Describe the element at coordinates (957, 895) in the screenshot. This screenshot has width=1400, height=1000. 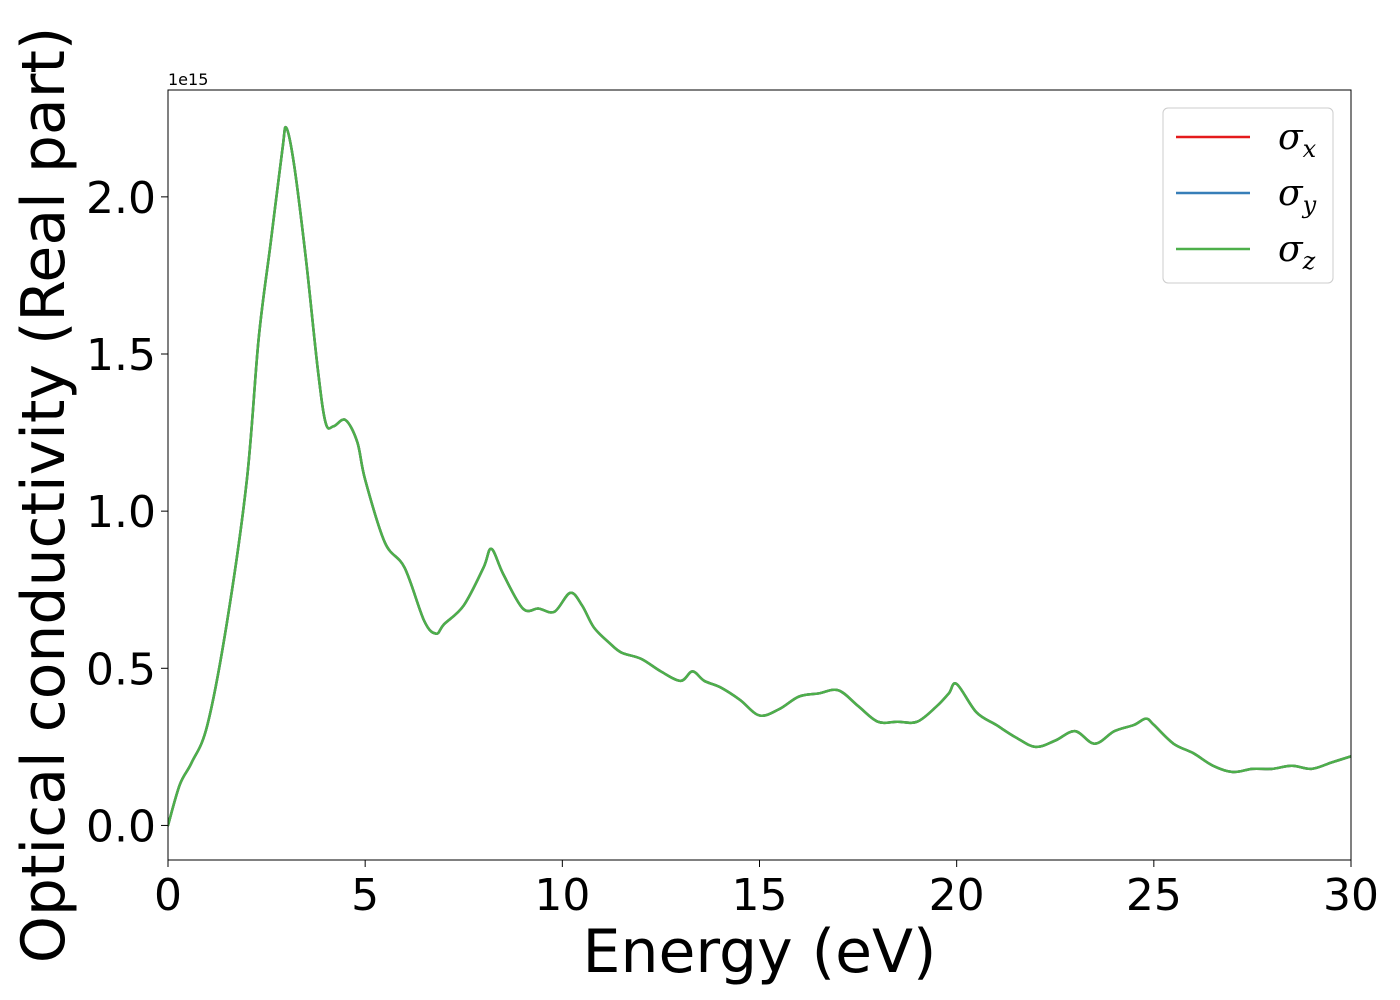
I see `x-tick-label: 20` at that location.